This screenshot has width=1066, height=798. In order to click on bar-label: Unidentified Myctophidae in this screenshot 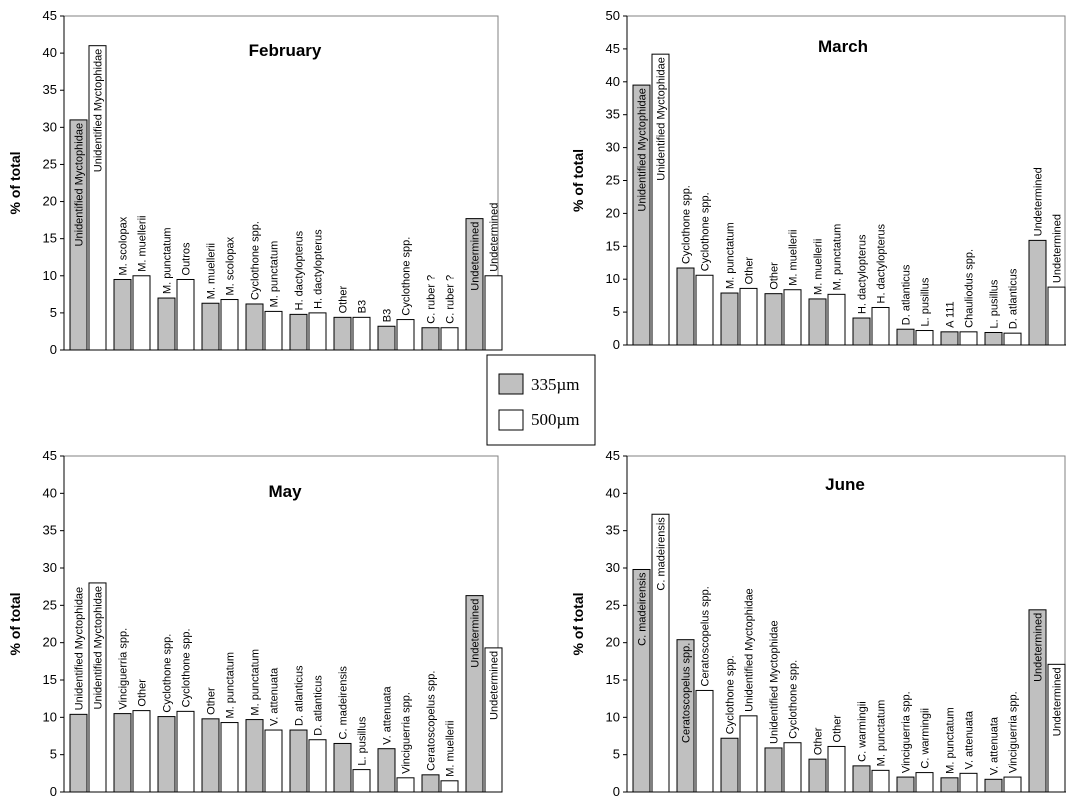, I will do `click(662, 119)`.